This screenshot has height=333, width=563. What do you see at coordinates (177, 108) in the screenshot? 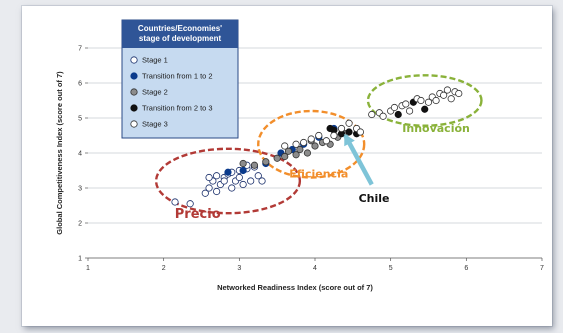
I see `legend-entry-label: Transition from 2 to 3` at bounding box center [177, 108].